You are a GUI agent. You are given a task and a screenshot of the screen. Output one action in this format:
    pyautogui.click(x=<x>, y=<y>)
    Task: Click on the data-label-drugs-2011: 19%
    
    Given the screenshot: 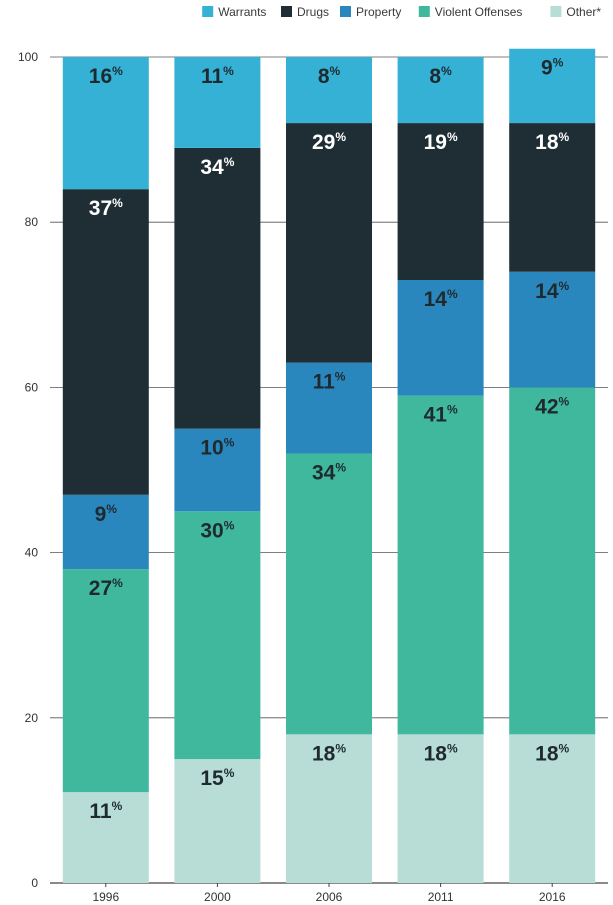 What is the action you would take?
    pyautogui.click(x=441, y=142)
    